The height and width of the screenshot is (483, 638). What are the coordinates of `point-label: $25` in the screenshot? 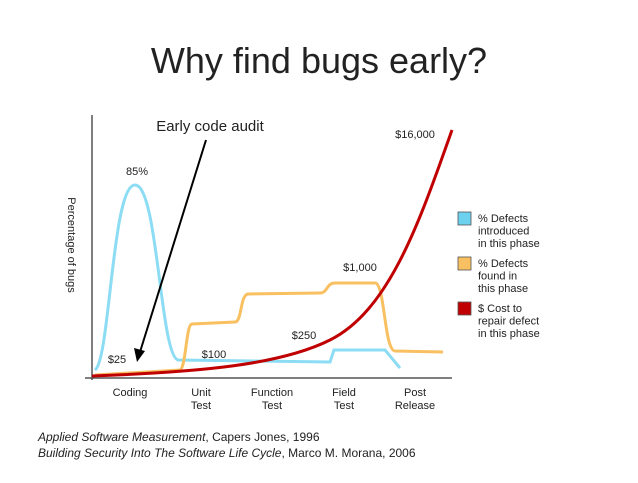 It's located at (117, 360).